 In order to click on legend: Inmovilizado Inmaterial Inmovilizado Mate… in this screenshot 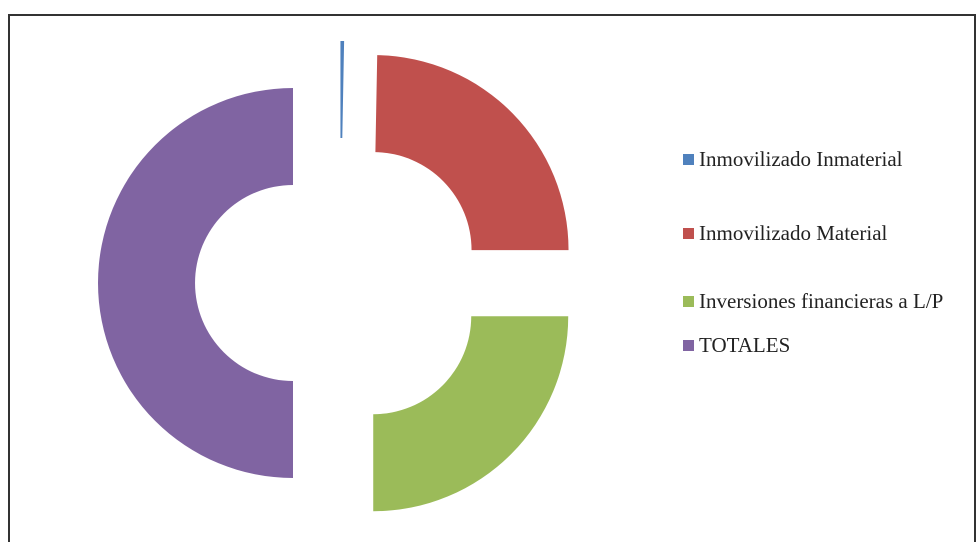, I will do `click(828, 252)`.